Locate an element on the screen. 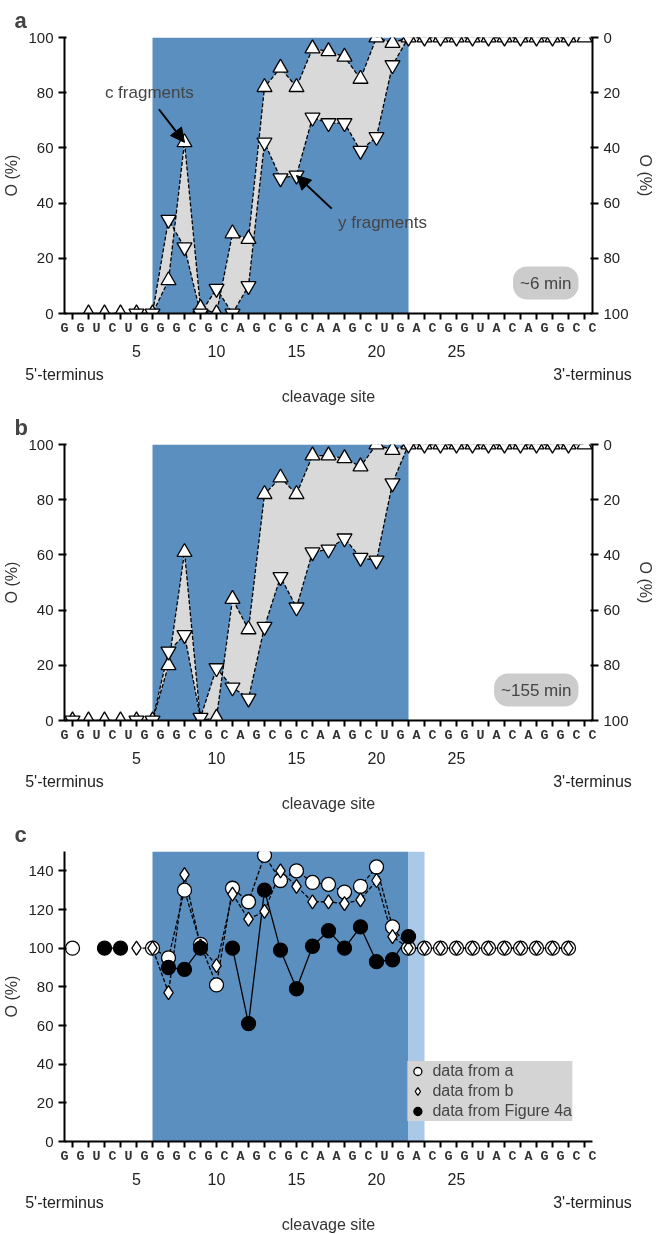  chart-title: a is located at coordinates (21, 20).